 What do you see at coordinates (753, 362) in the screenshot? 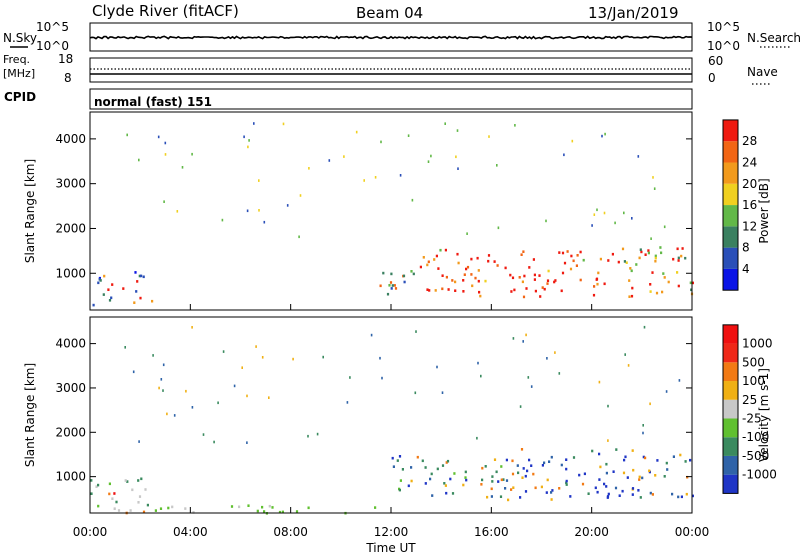
I see `colorbar-tick-label: 500` at bounding box center [753, 362].